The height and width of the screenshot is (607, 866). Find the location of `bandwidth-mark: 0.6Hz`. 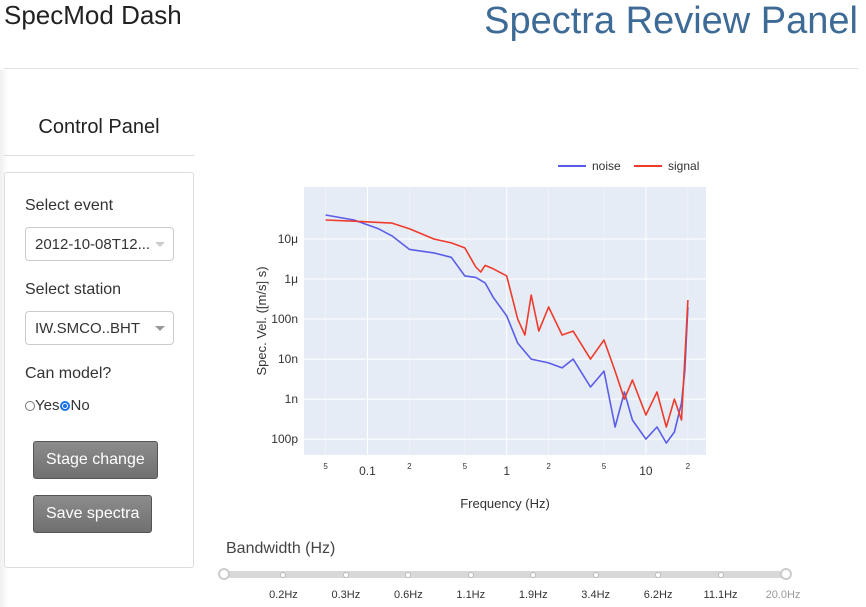

bandwidth-mark: 0.6Hz is located at coordinates (408, 595).